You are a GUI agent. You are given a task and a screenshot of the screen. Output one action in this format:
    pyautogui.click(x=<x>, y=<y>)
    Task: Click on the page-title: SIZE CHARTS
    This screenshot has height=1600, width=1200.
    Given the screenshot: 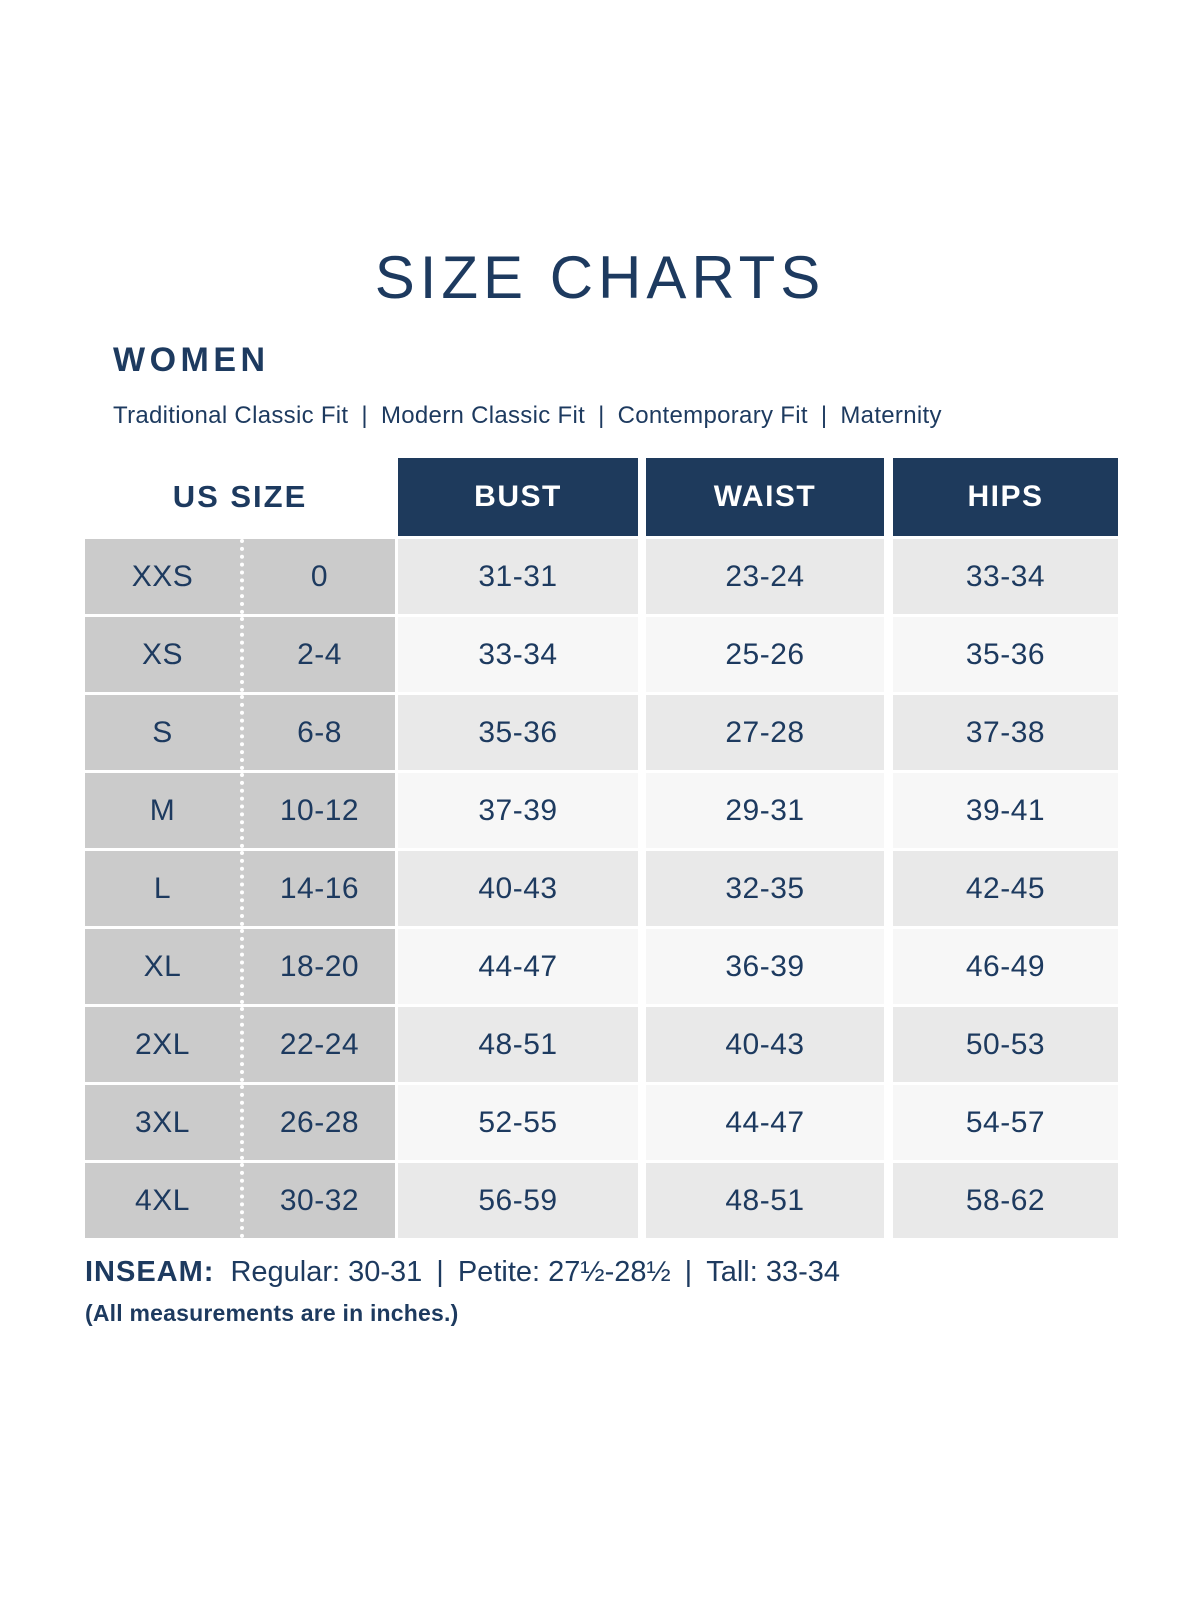 What is the action you would take?
    pyautogui.click(x=600, y=277)
    